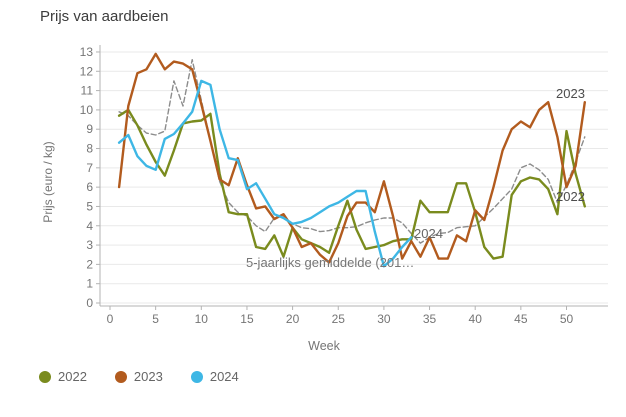 This screenshot has width=626, height=417. I want to click on y-tick-label: 5, so click(89, 206).